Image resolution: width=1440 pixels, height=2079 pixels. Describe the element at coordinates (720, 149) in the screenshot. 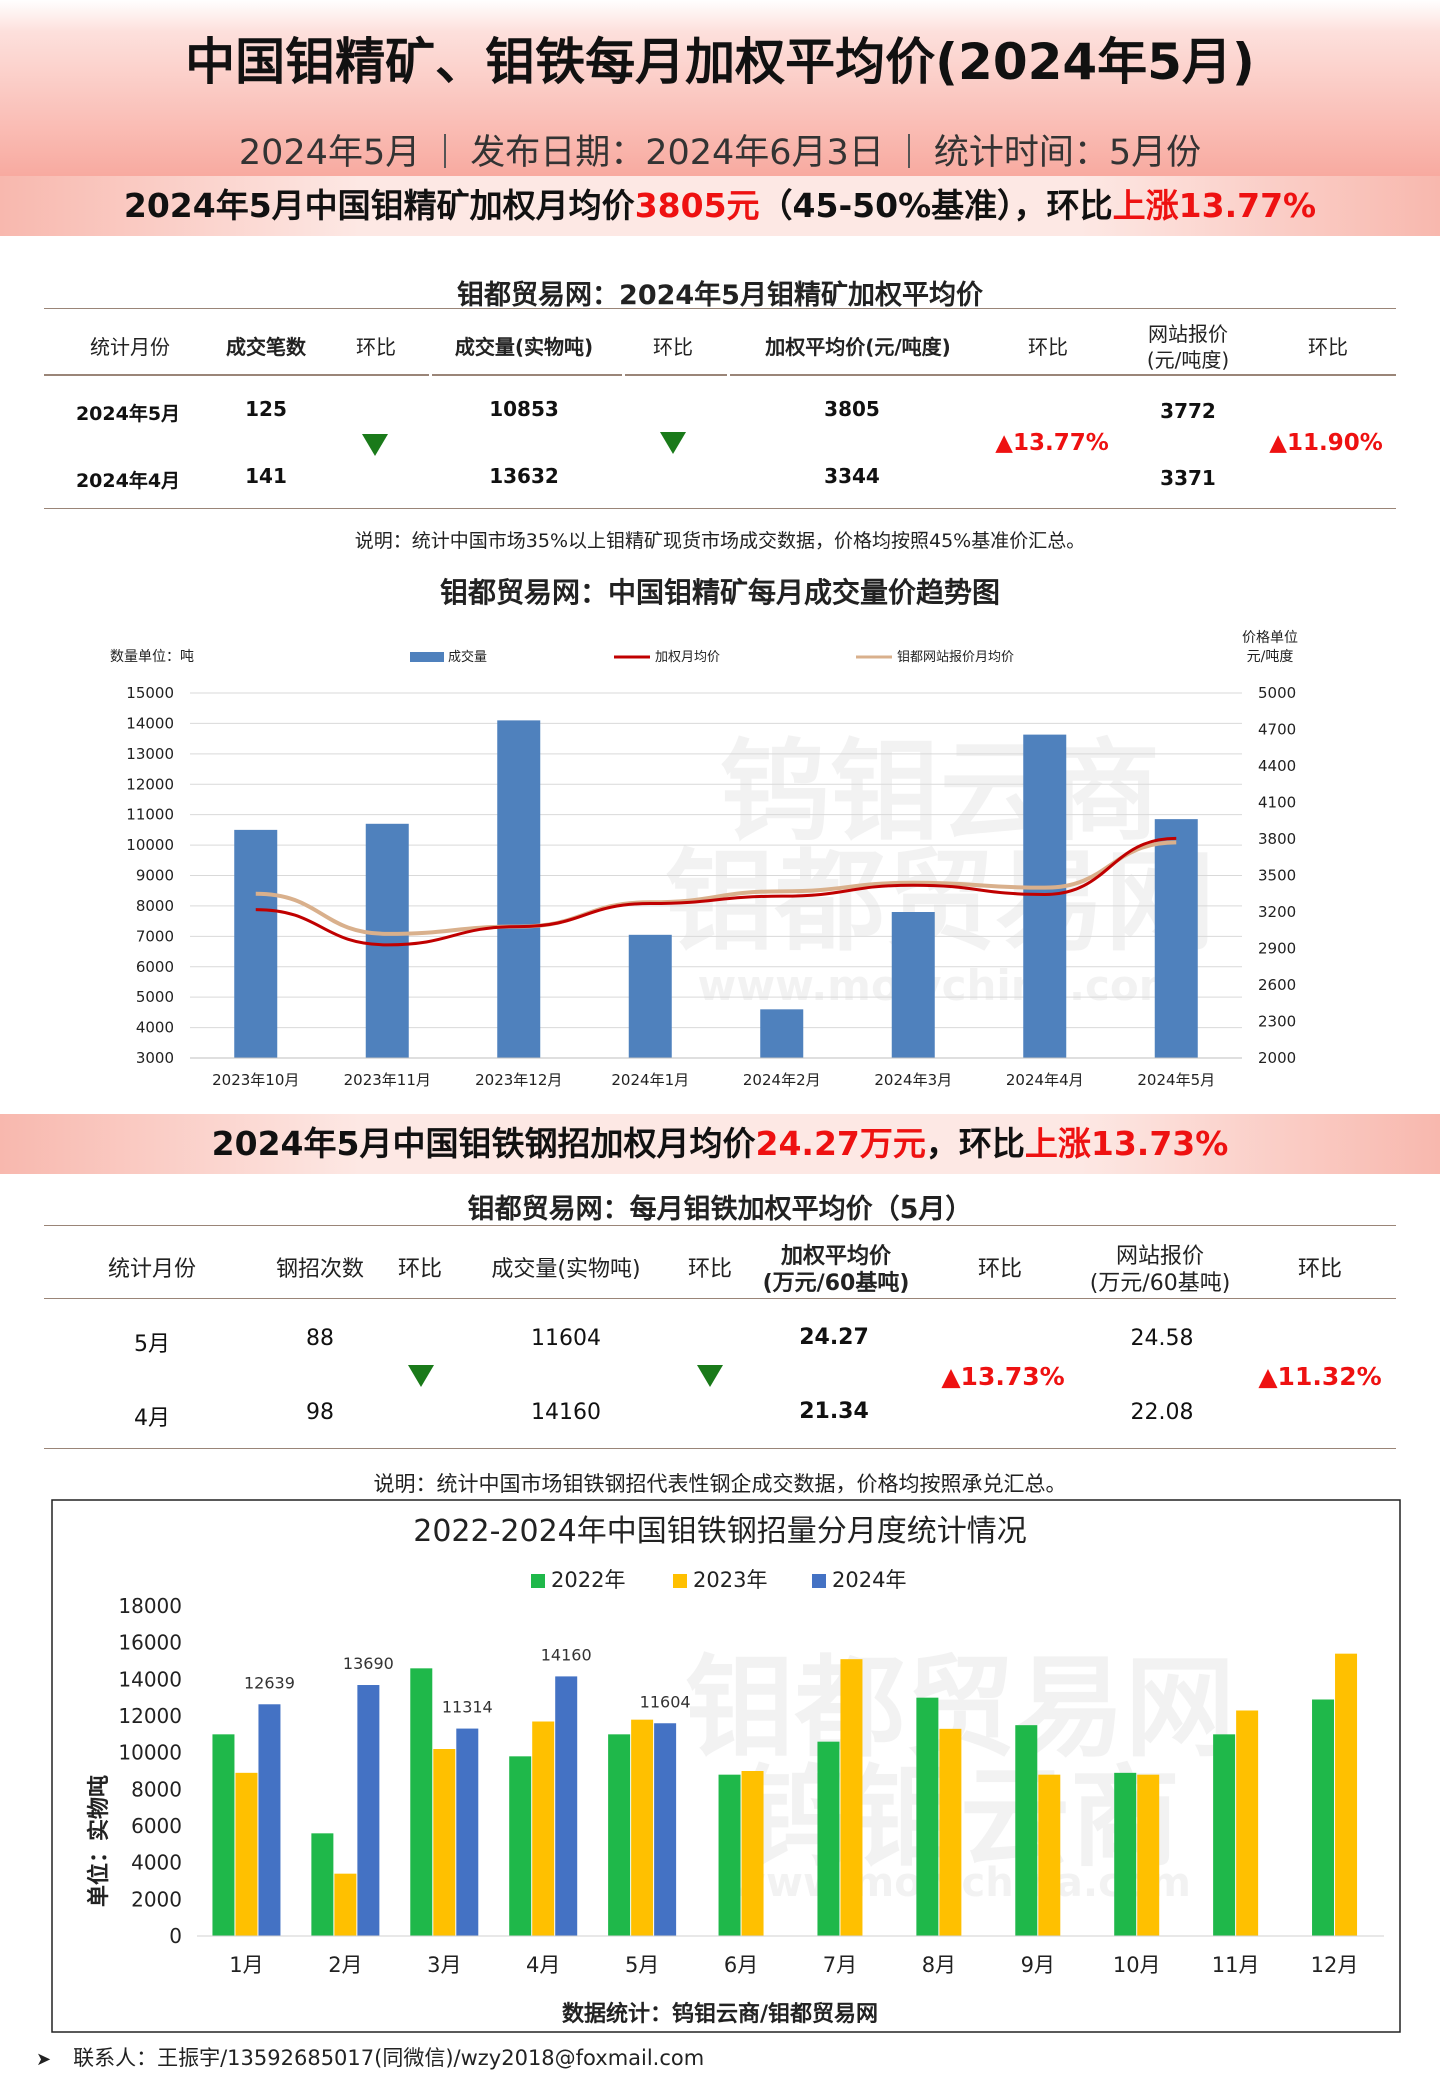

I see `header-subline: 2024年5月 发布日期：2024年6月3日 统计时间：5月份` at that location.